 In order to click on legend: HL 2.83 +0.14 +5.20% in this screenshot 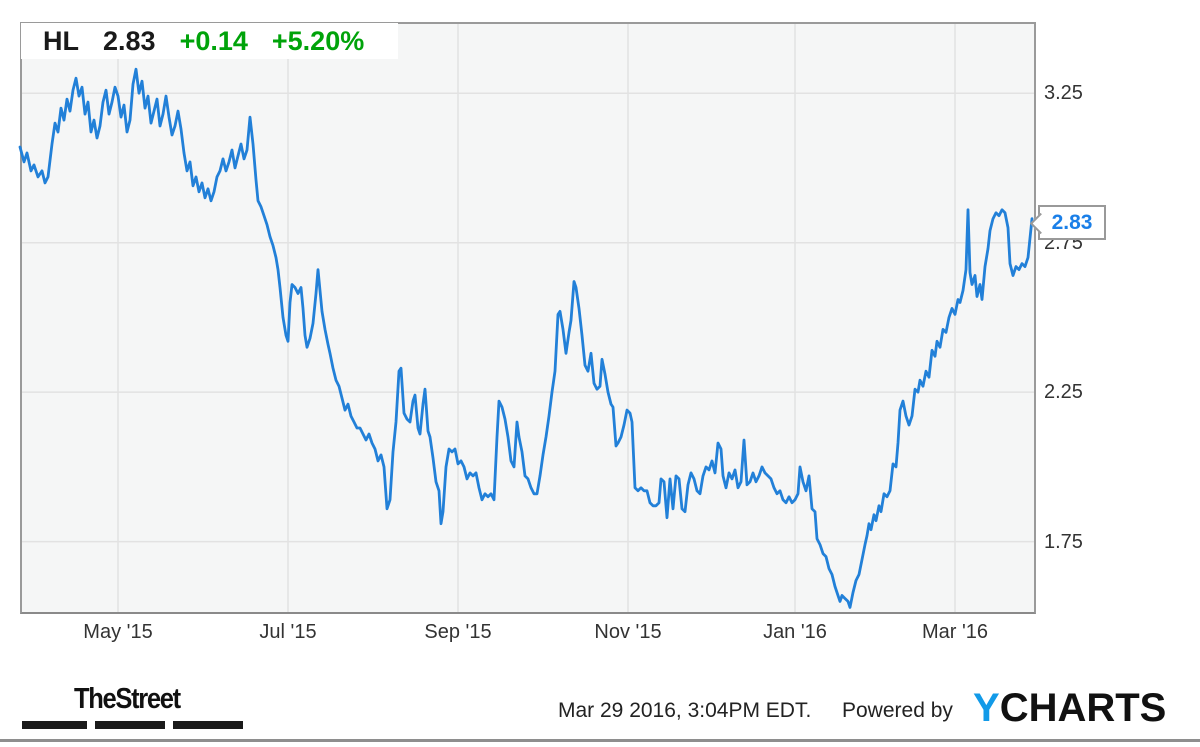, I will do `click(209, 41)`.